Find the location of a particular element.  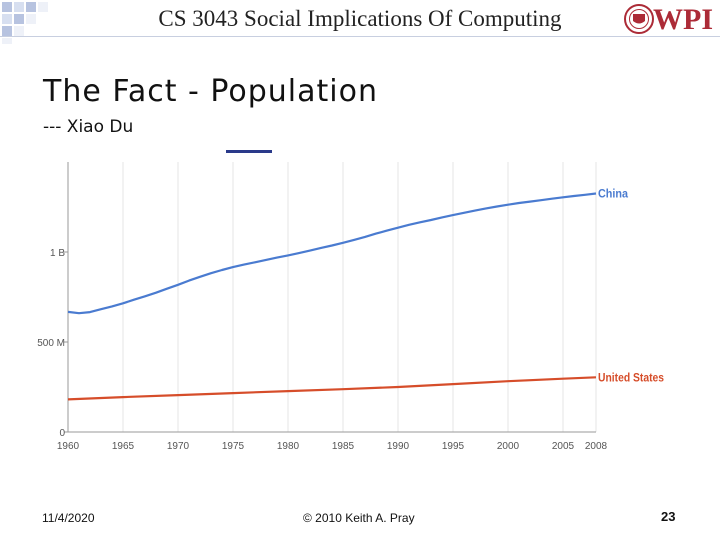

x-tick-label: 1960 is located at coordinates (68, 446).